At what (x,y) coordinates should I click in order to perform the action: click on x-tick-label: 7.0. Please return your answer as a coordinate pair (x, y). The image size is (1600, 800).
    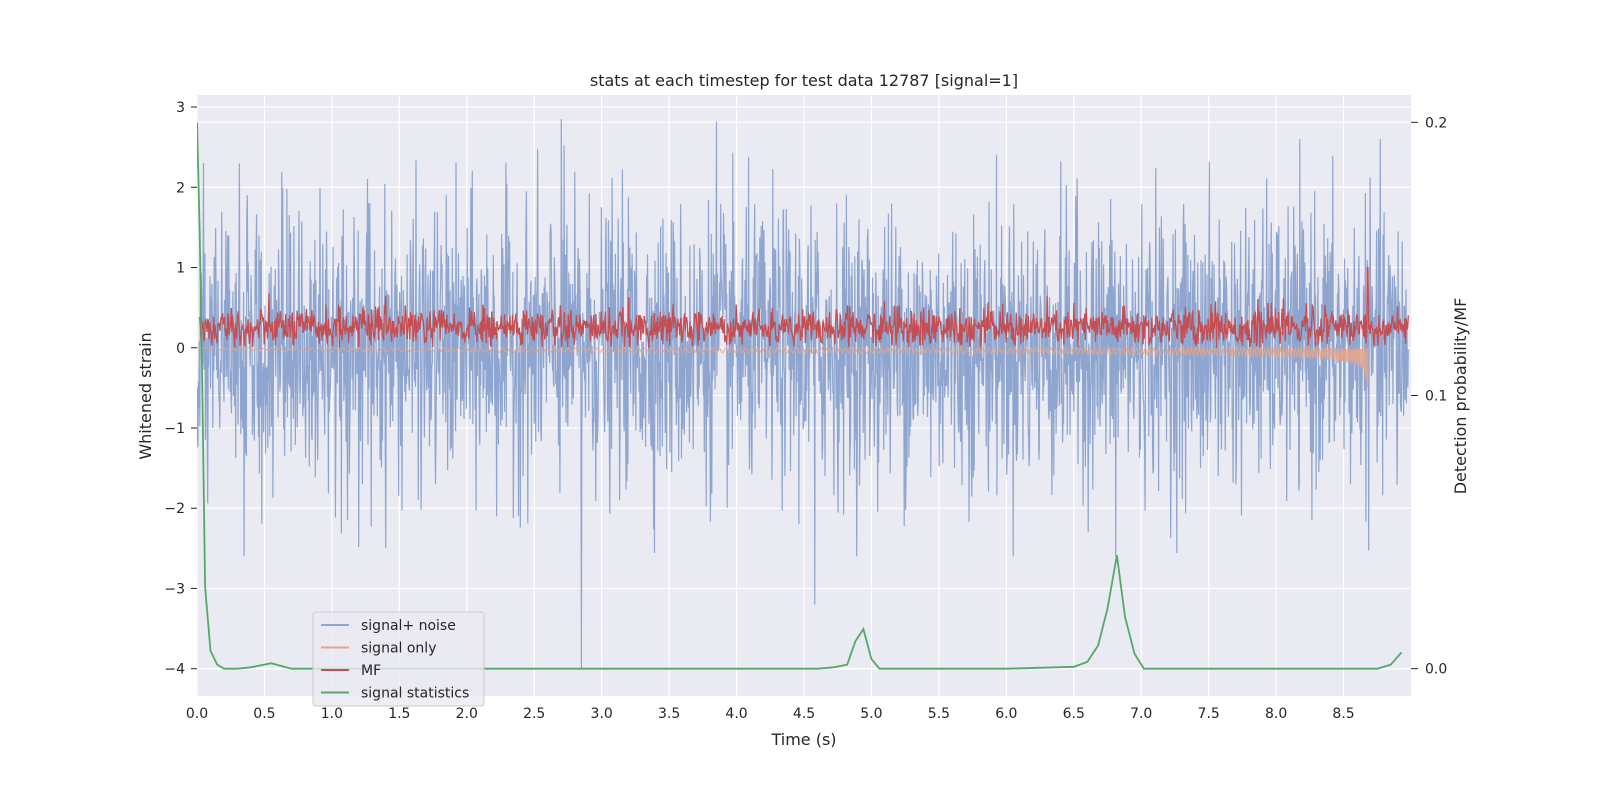
    Looking at the image, I should click on (1141, 714).